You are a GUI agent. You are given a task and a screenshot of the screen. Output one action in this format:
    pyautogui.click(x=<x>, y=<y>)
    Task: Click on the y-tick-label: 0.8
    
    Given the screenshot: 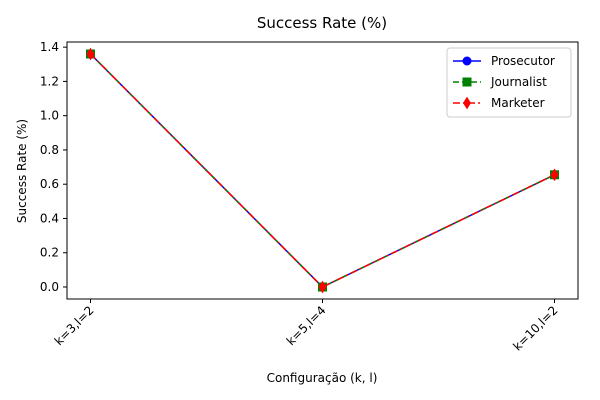 What is the action you would take?
    pyautogui.click(x=49, y=150)
    